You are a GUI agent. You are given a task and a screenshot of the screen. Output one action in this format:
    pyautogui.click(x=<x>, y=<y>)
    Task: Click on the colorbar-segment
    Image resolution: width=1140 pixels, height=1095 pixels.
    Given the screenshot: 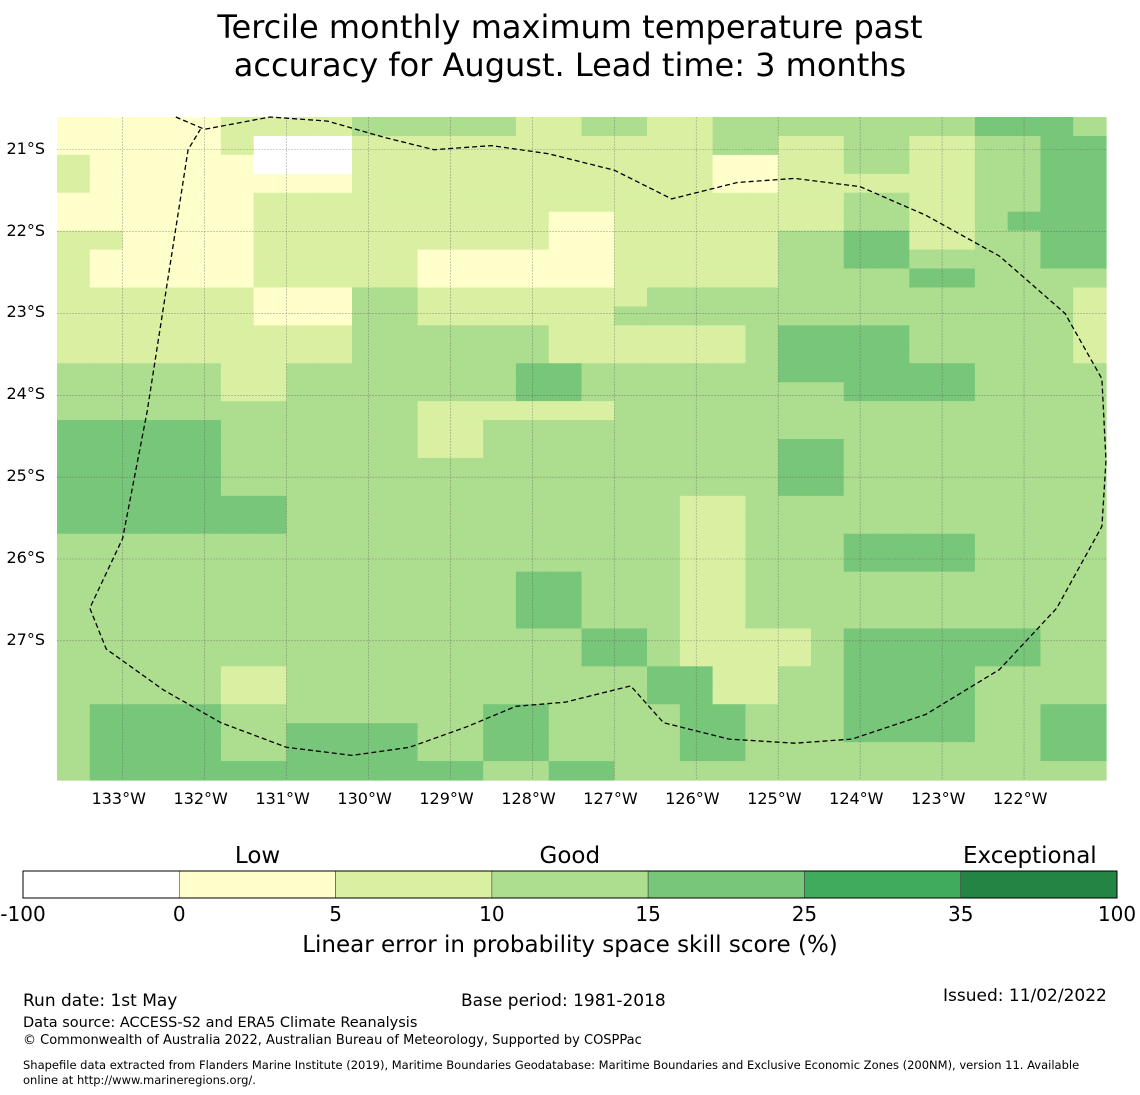 What is the action you would take?
    pyautogui.click(x=414, y=884)
    